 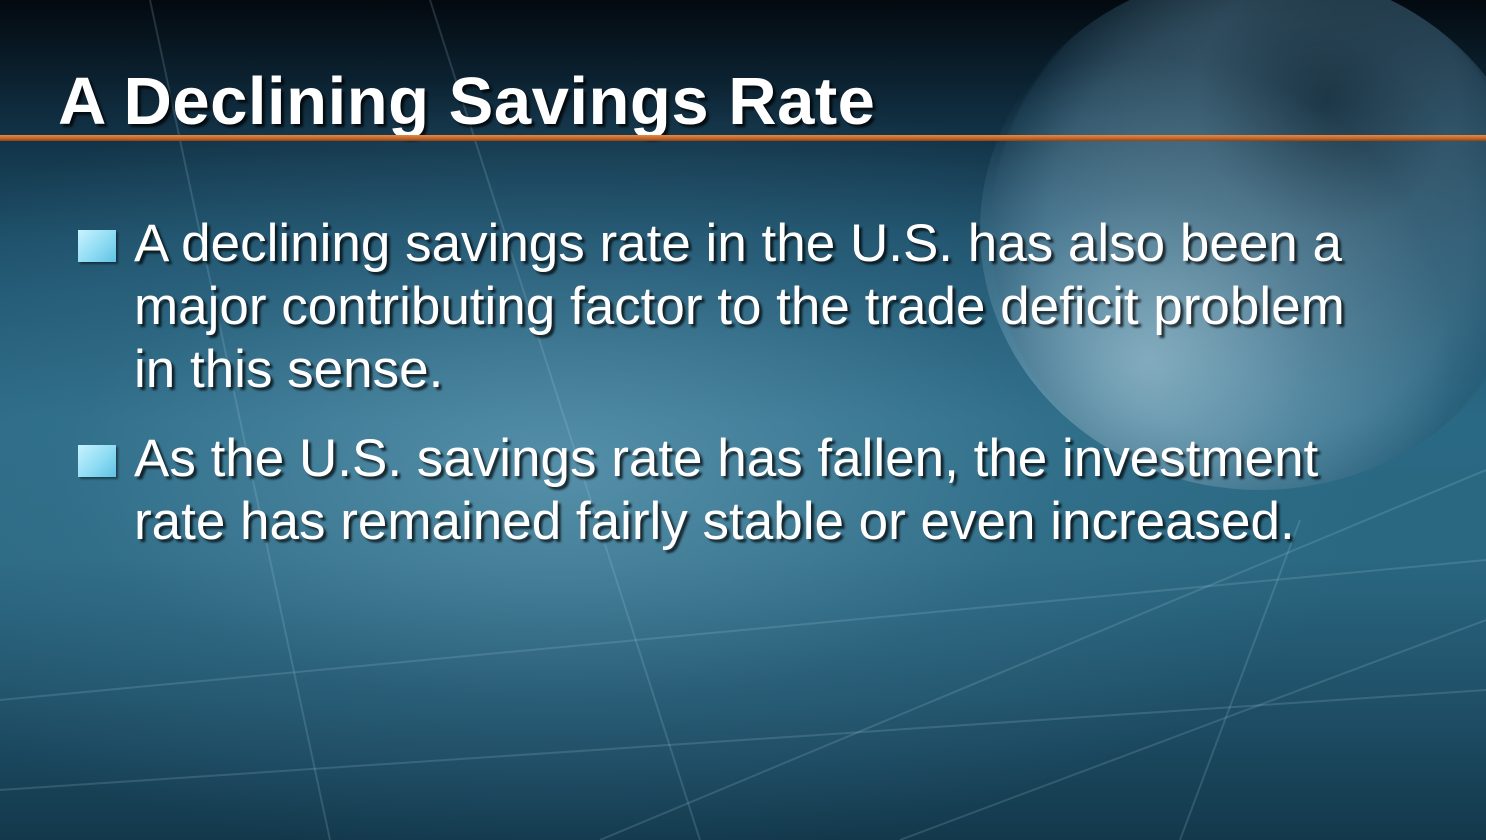 What do you see at coordinates (743, 138) in the screenshot?
I see `title-divider` at bounding box center [743, 138].